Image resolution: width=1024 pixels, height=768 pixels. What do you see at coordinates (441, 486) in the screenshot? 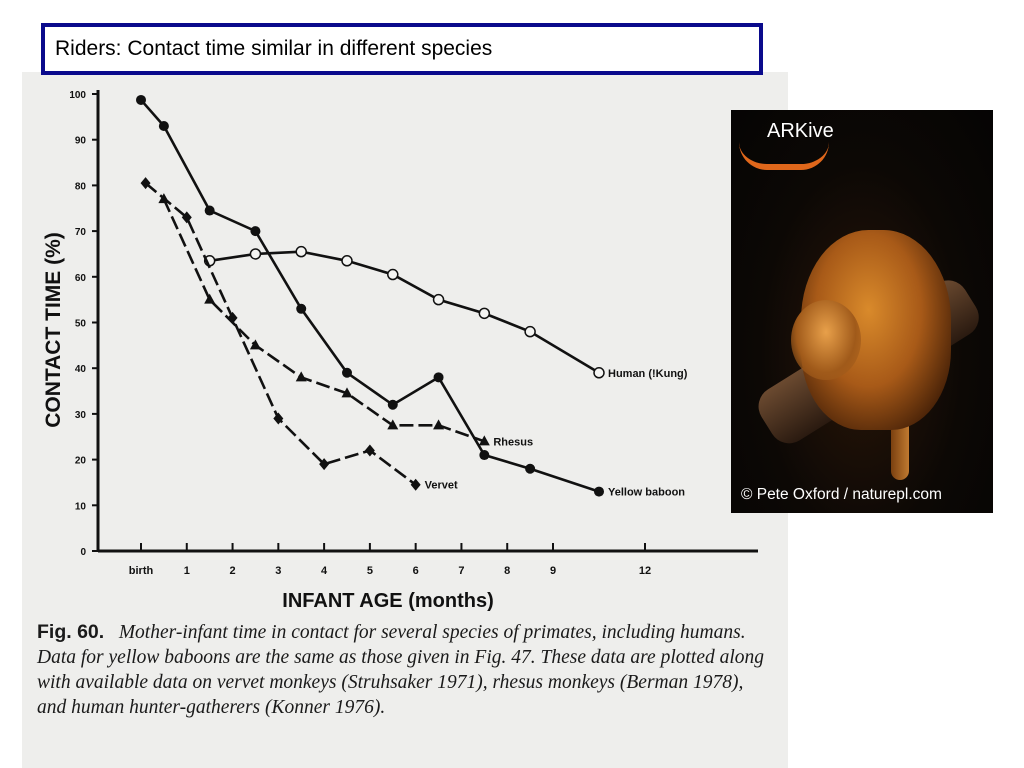
I see `series-label: Vervet` at bounding box center [441, 486].